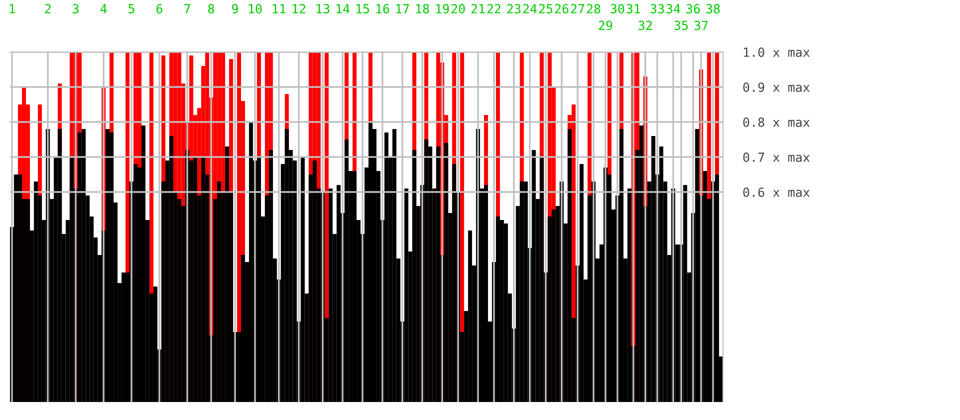 This screenshot has height=420, width=960. I want to click on x-tick-label: 11, so click(279, 9).